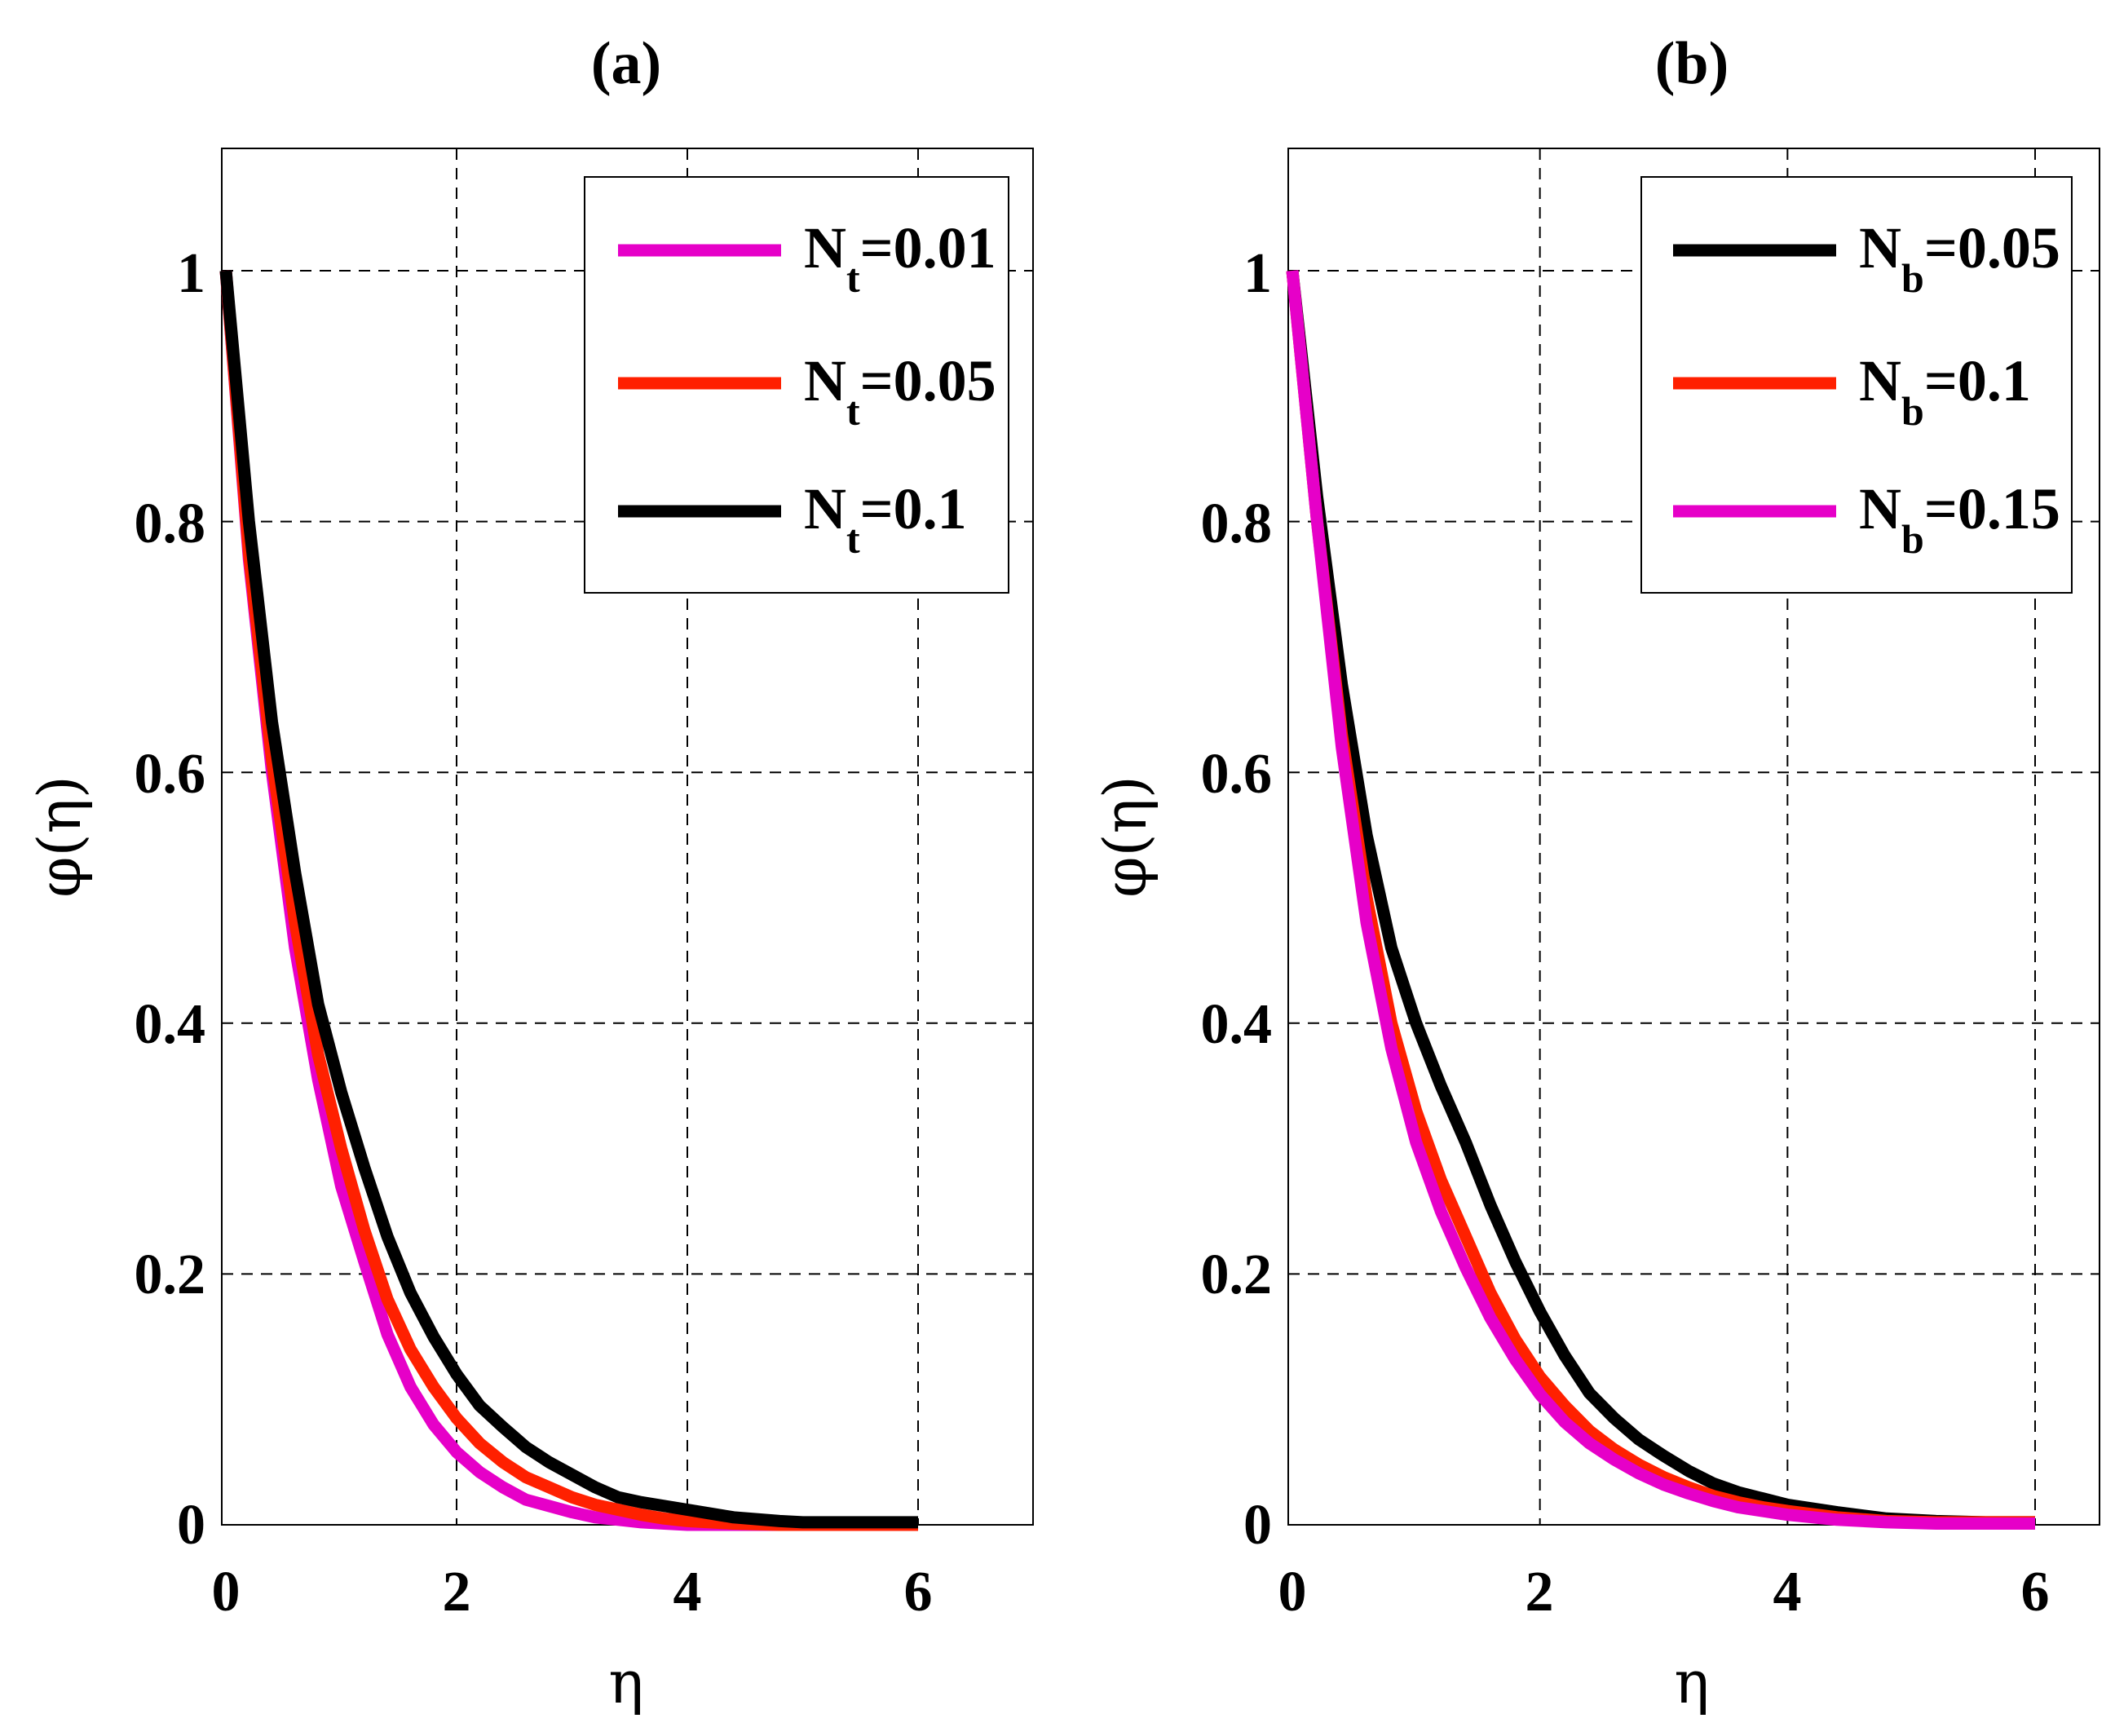  I want to click on legend-label: Nb=0.1, so click(1945, 391).